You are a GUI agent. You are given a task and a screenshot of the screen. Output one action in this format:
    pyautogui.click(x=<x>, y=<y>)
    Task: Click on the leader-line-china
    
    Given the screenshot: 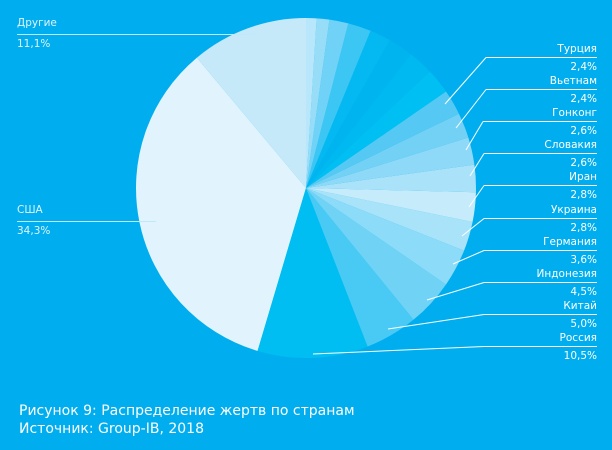 What is the action you would take?
    pyautogui.click(x=436, y=322)
    